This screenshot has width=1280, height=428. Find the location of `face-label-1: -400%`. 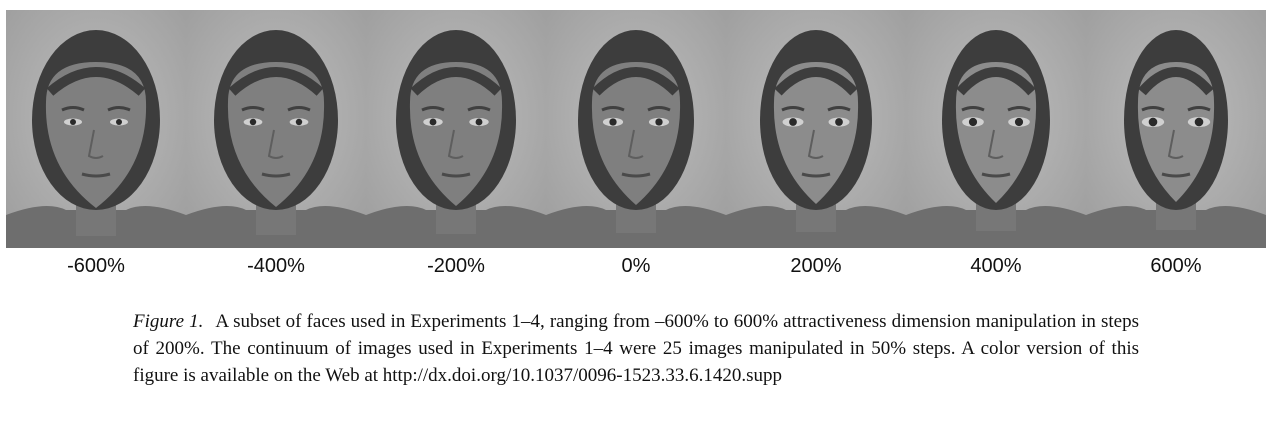

face-label-1: -400% is located at coordinates (276, 266).